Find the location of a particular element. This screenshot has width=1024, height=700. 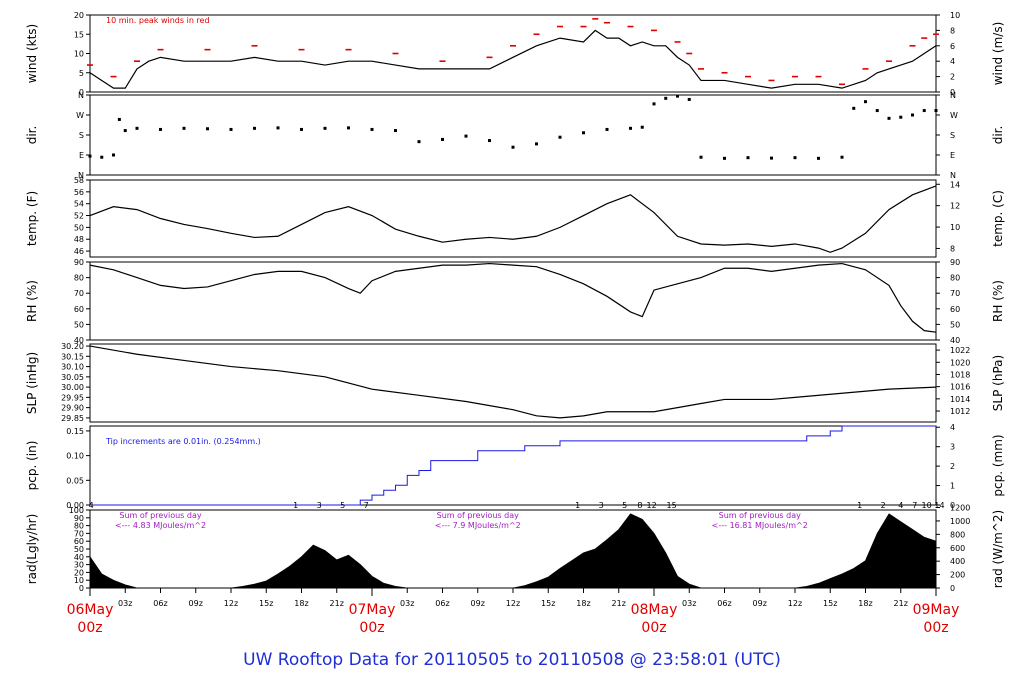

rad-left-tick-label: 40 is located at coordinates (79, 557).